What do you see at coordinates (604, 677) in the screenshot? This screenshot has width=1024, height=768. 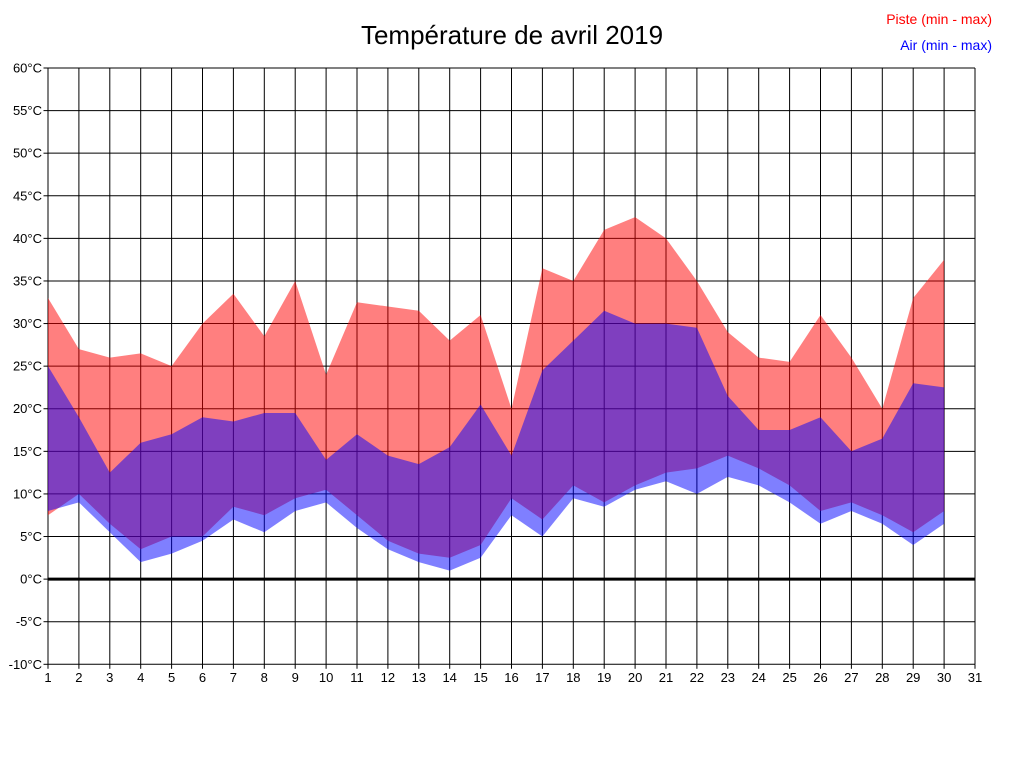 I see `x-tick-label: 19` at bounding box center [604, 677].